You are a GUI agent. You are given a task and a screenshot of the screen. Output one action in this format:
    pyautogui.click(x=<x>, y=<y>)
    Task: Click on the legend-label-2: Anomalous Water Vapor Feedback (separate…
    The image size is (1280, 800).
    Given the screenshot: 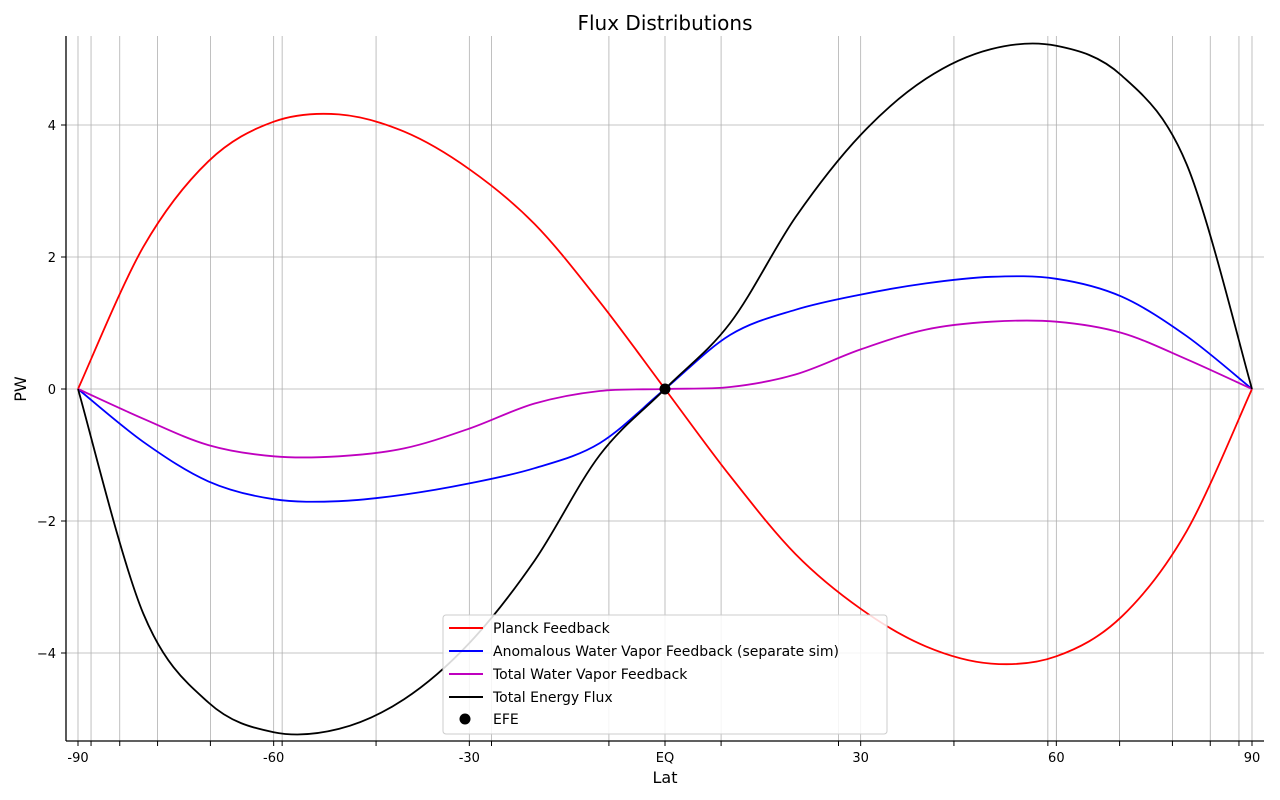 What is the action you would take?
    pyautogui.click(x=666, y=652)
    